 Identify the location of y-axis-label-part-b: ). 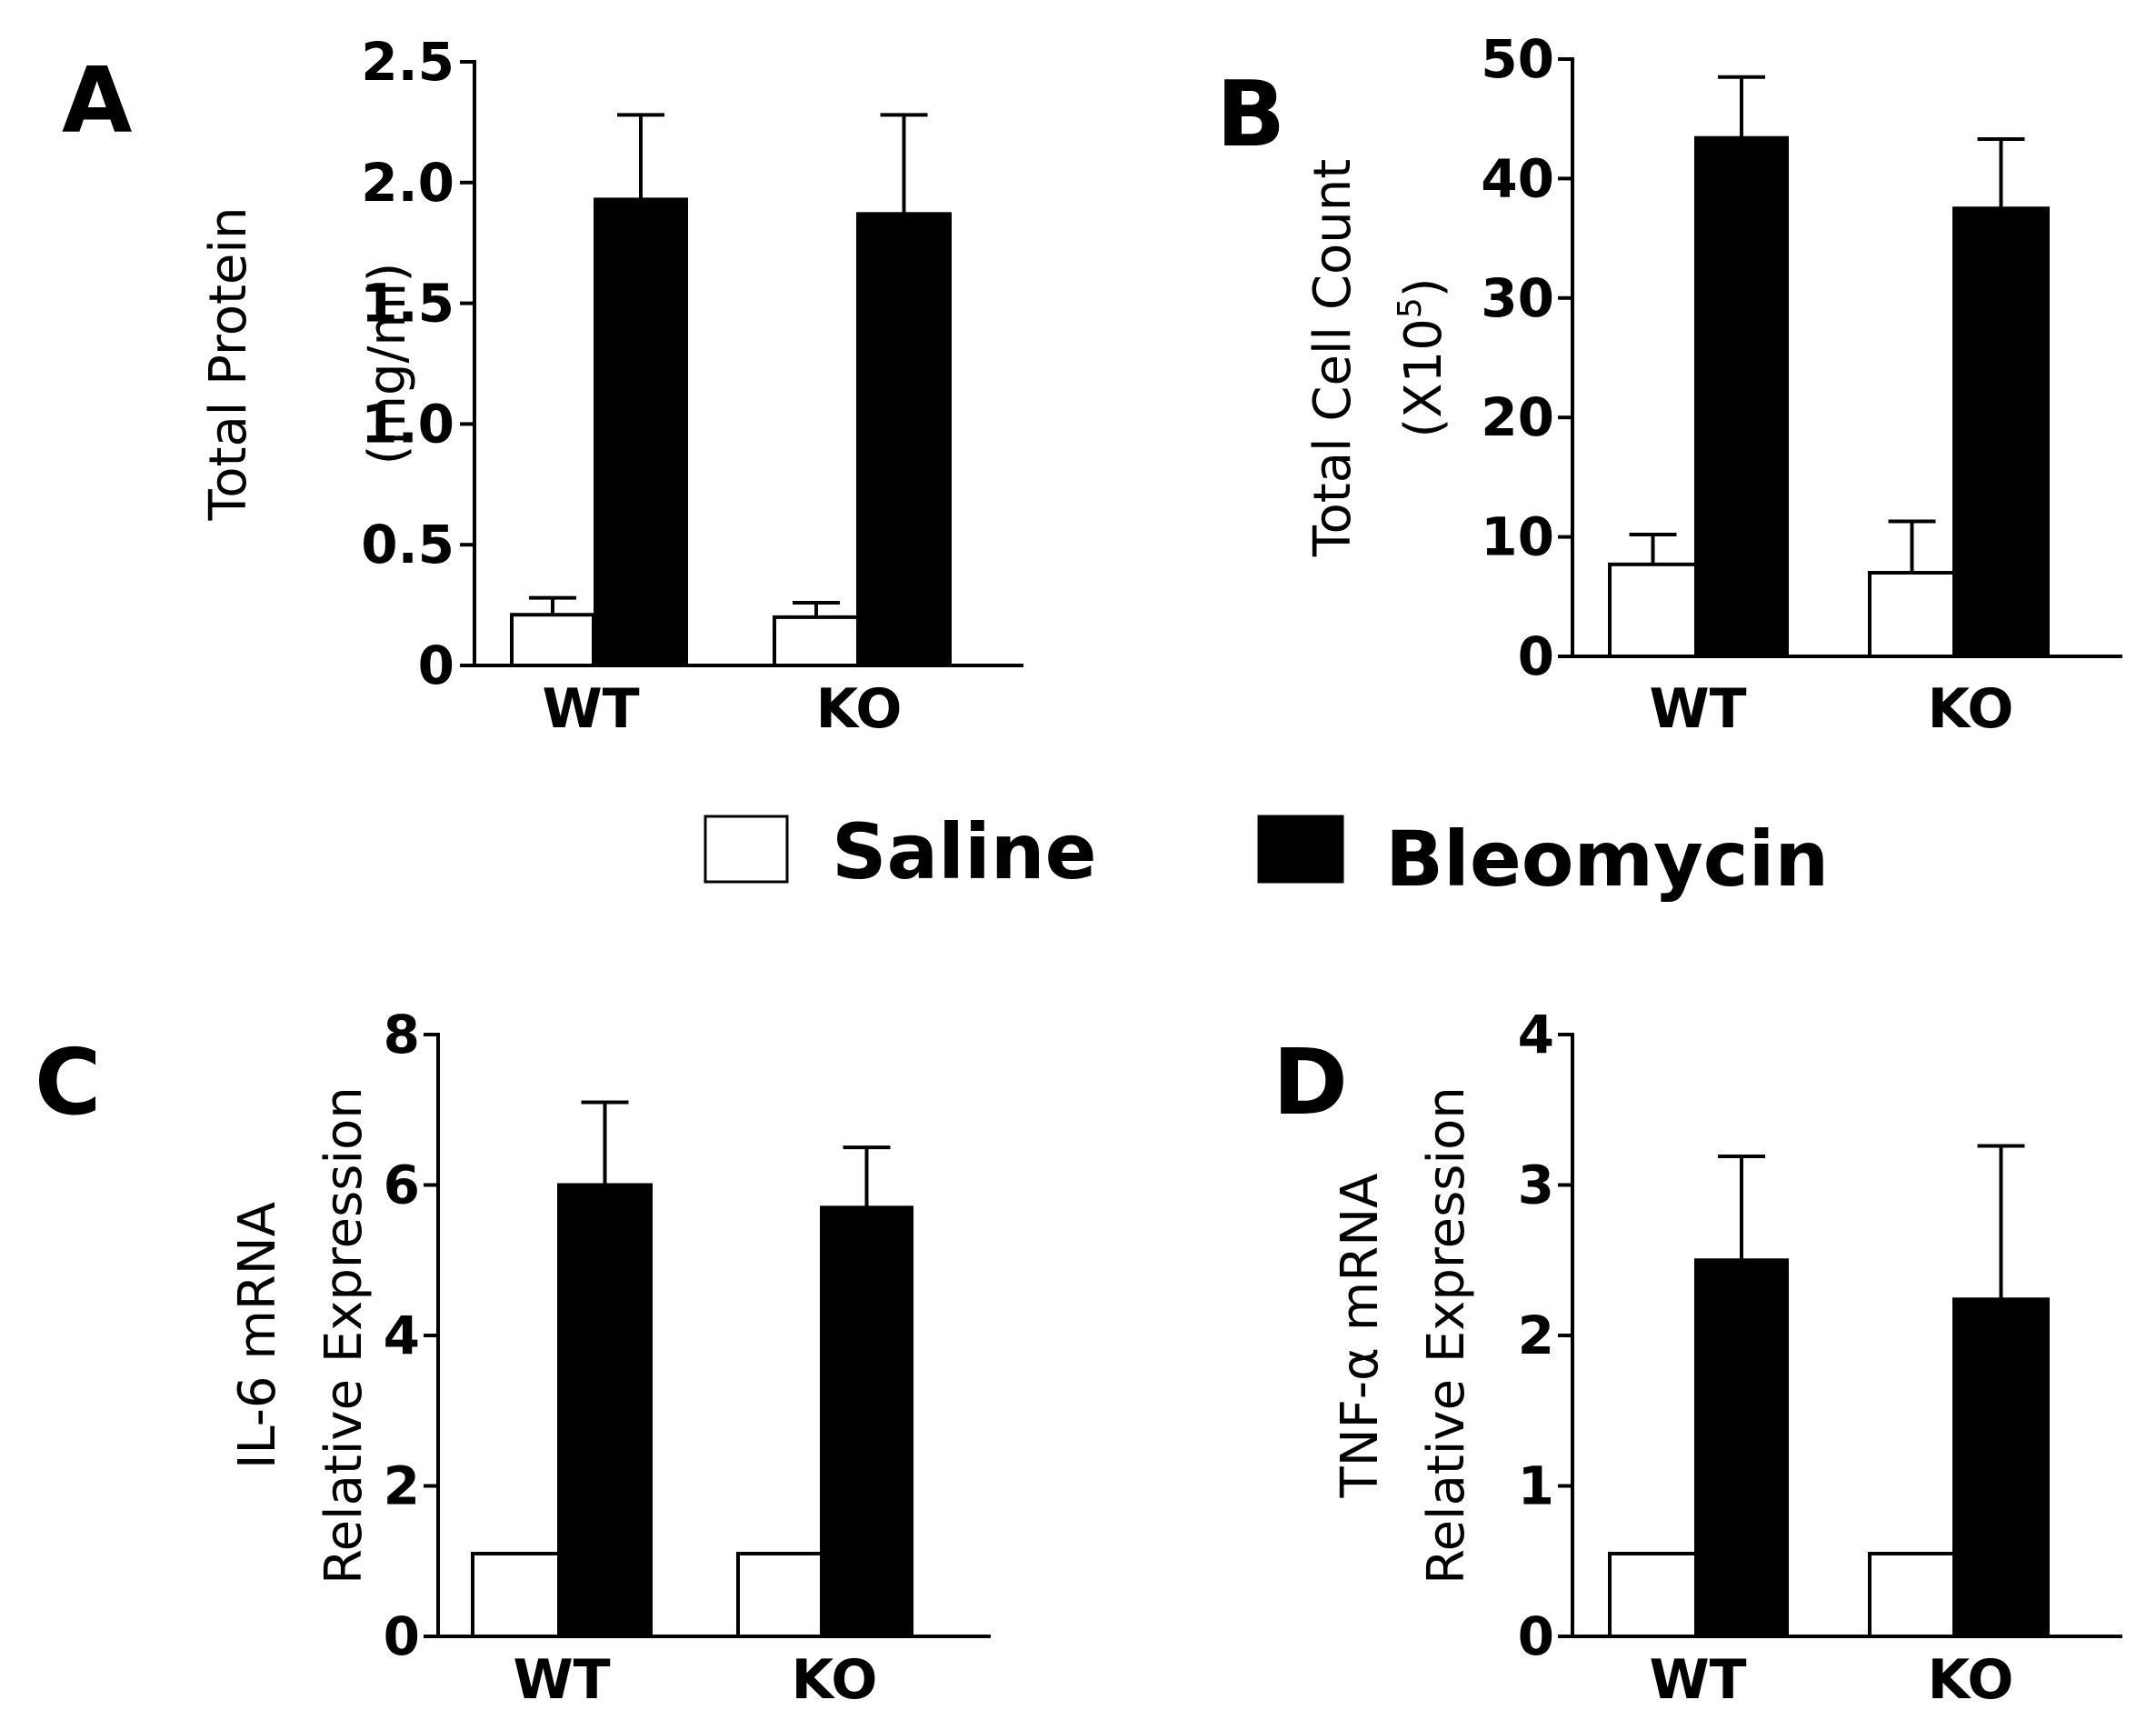
(1423, 287).